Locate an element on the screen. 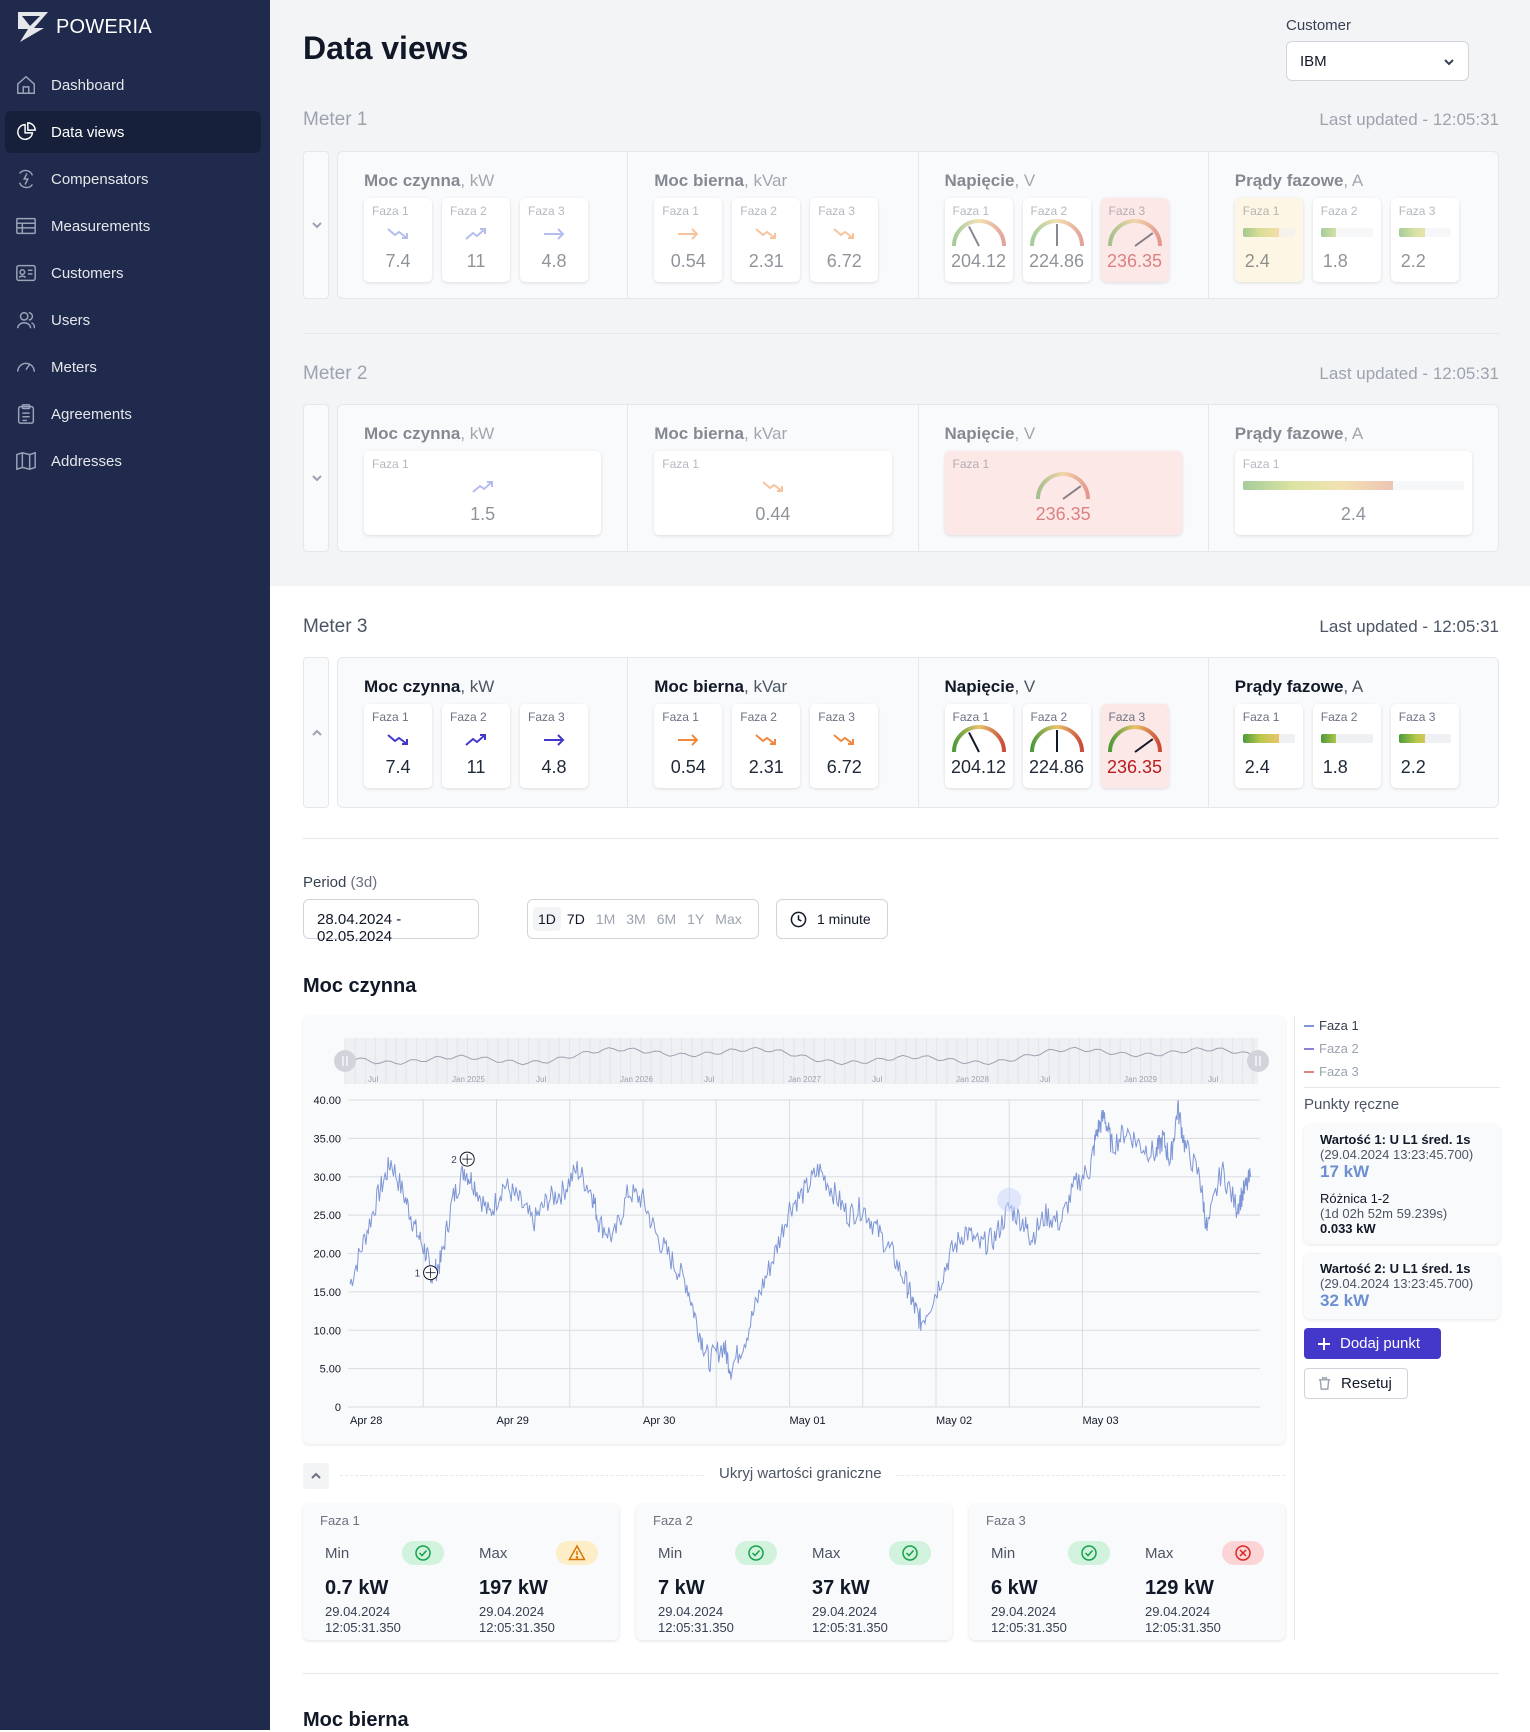 This screenshot has width=1530, height=1732. y-tick-label: 5.00 is located at coordinates (330, 1370).